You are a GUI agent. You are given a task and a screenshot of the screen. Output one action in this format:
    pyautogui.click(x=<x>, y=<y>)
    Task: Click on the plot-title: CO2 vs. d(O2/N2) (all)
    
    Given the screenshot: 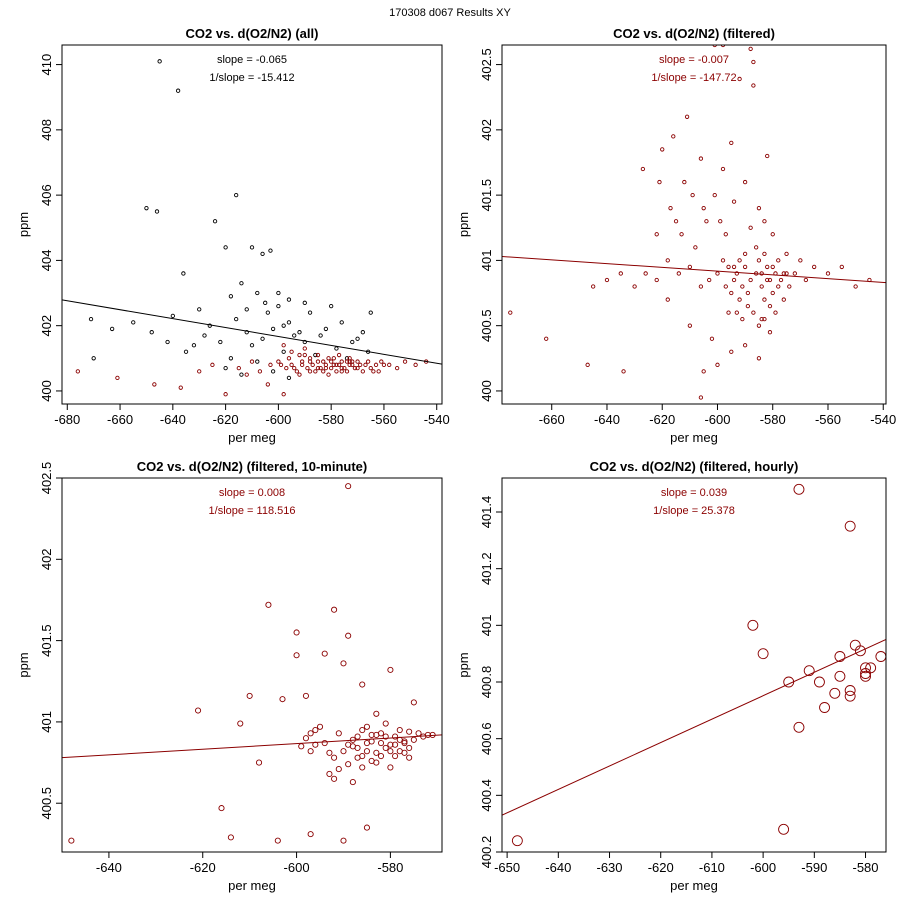 What is the action you would take?
    pyautogui.click(x=252, y=33)
    